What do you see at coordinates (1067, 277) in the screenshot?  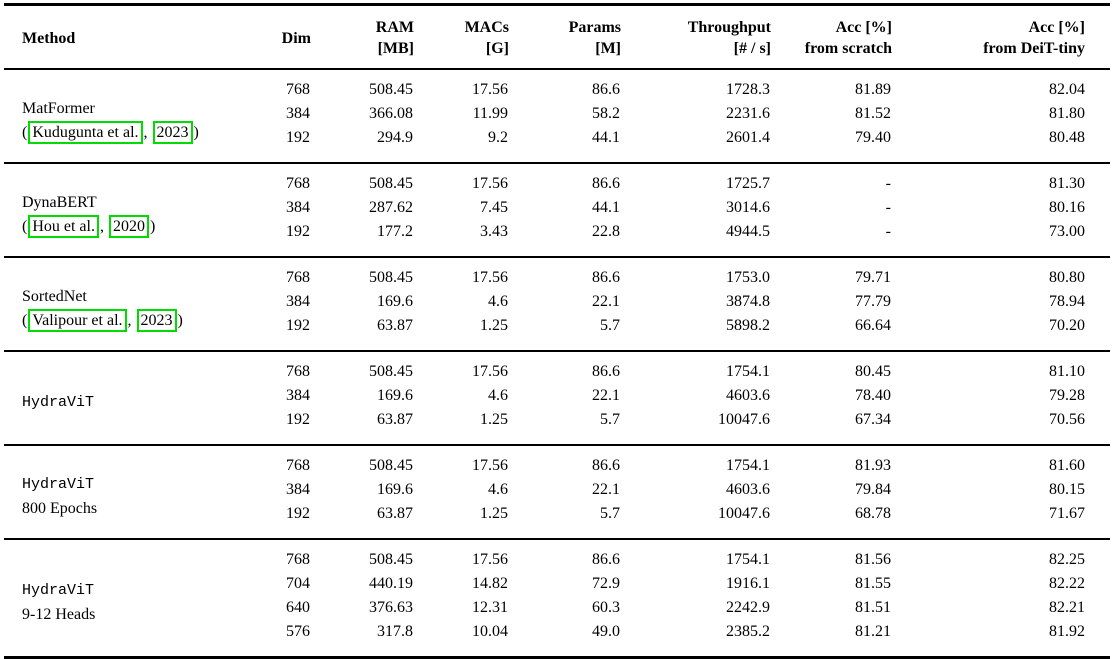 I see `cell-acc_deit: 80.80` at bounding box center [1067, 277].